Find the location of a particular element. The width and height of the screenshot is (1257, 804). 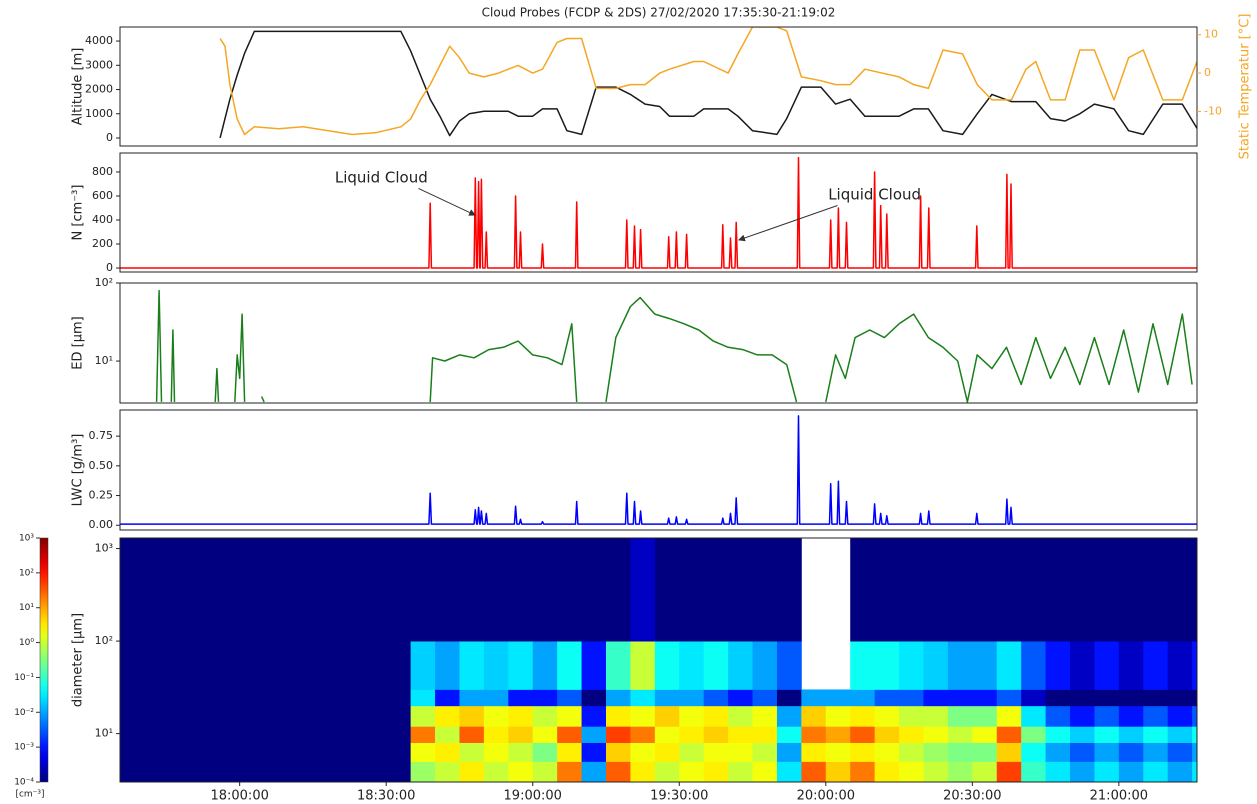

y-tick-label: 0.00 is located at coordinates (101, 524).